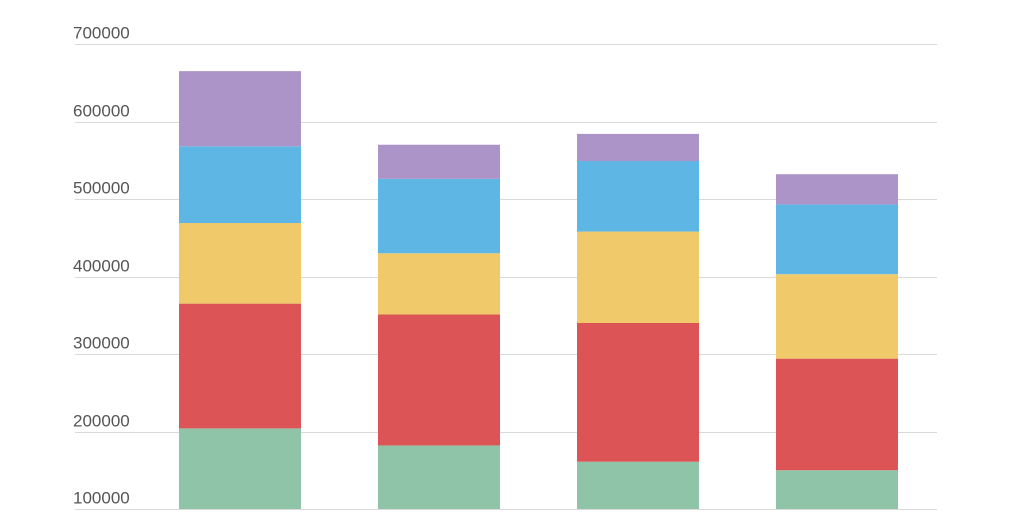 The height and width of the screenshot is (512, 1024). What do you see at coordinates (101, 498) in the screenshot?
I see `y-tick-label: 100000` at bounding box center [101, 498].